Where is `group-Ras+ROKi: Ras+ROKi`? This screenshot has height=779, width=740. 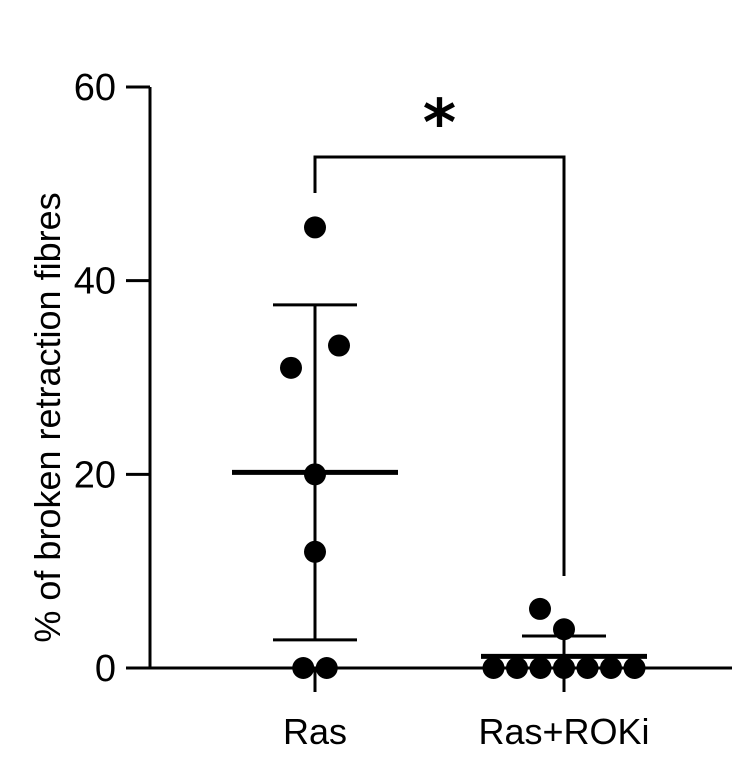
group-Ras+ROKi: Ras+ROKi is located at coordinates (564, 674).